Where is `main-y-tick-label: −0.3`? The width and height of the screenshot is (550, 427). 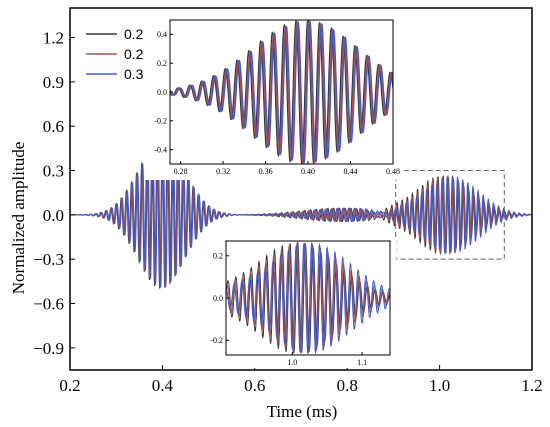 main-y-tick-label: −0.3 is located at coordinates (48, 259).